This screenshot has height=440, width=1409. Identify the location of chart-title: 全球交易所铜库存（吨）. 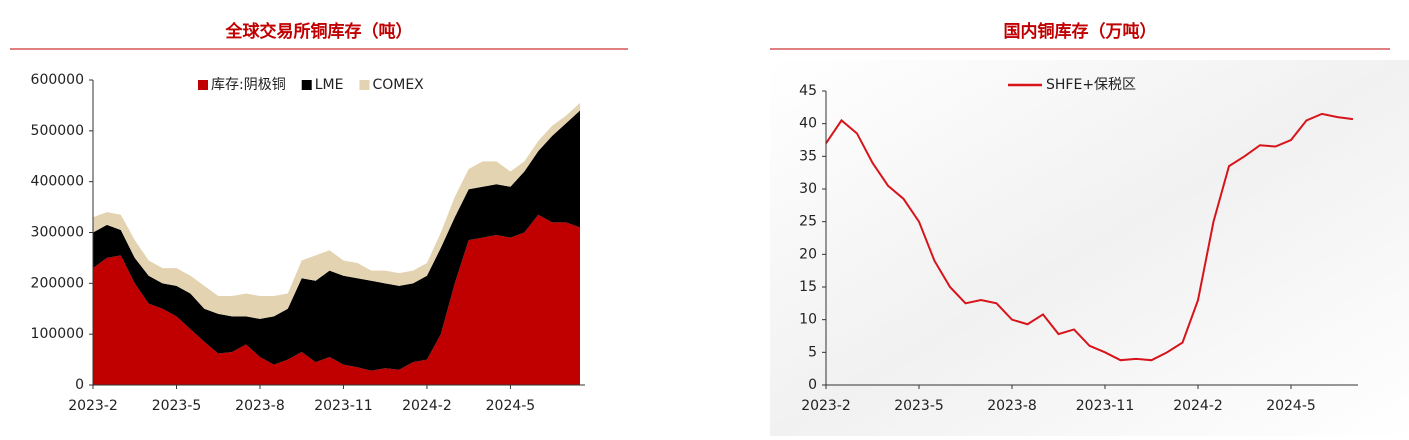
(319, 31).